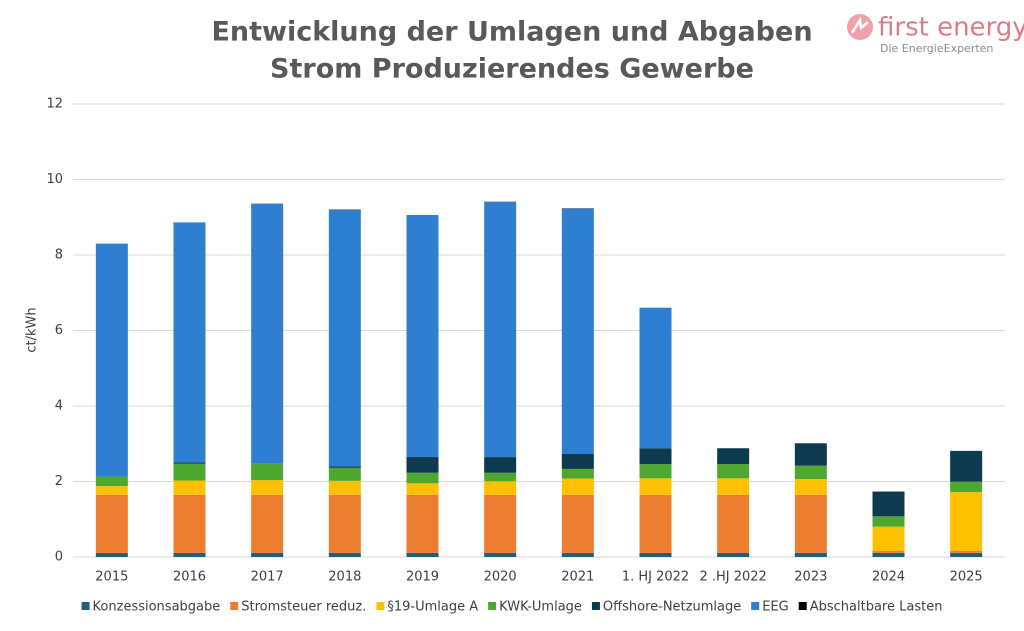 This screenshot has height=631, width=1024. I want to click on x-tick-label: 2019, so click(422, 577).